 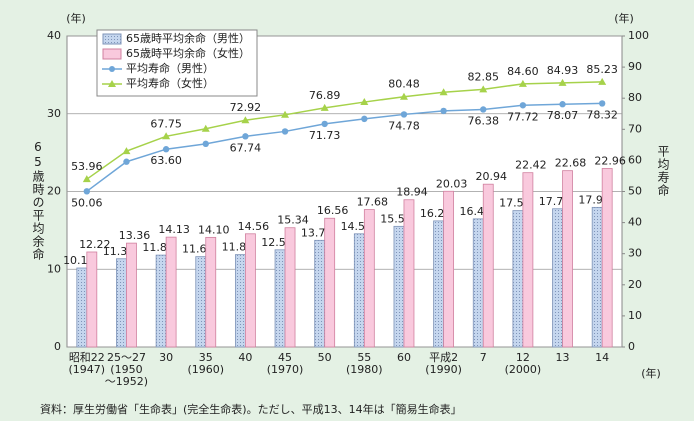 I want to click on data-label: 14.13, so click(x=174, y=229).